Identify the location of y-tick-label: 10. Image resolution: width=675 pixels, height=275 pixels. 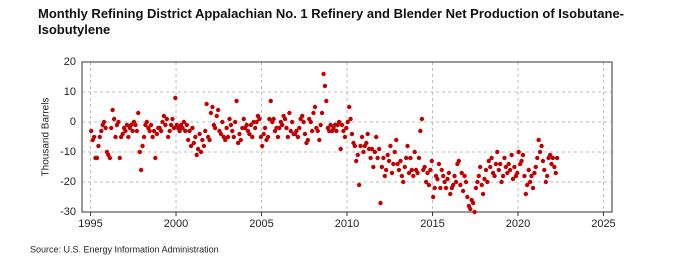
(70, 92).